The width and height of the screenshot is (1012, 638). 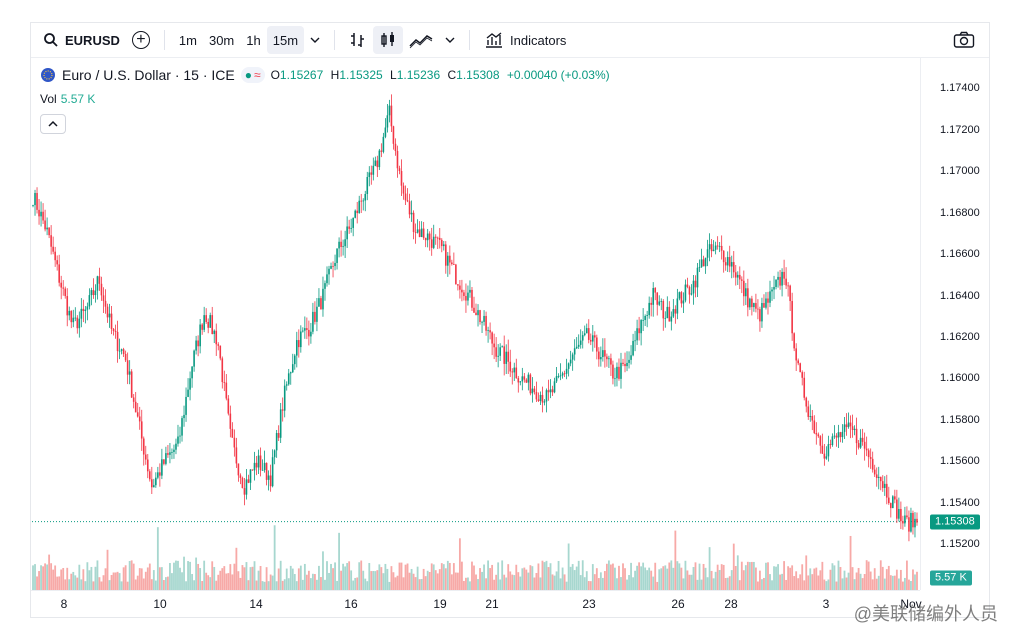 I want to click on collapse-legend-button, so click(x=53, y=124).